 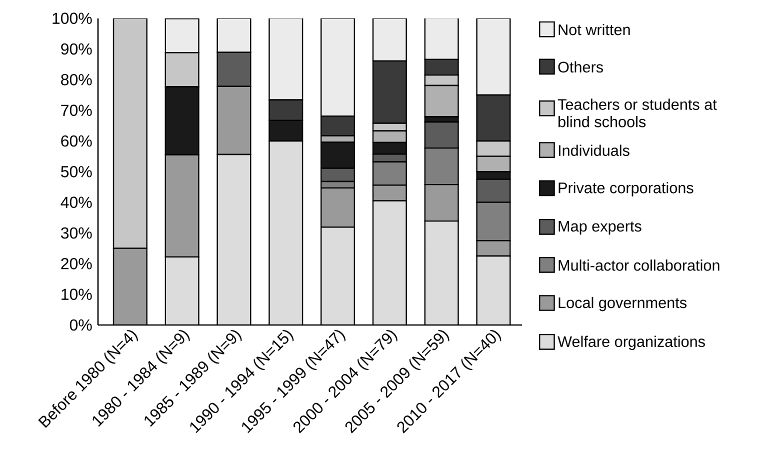 What do you see at coordinates (594, 150) in the screenshot?
I see `legend-label: Individuals` at bounding box center [594, 150].